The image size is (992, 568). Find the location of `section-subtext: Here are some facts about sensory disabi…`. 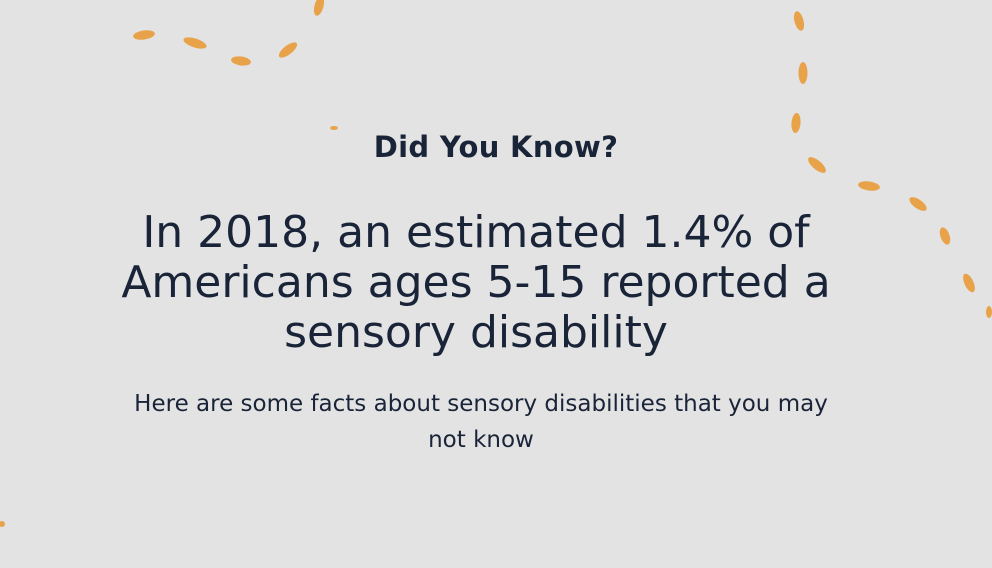

section-subtext: Here are some facts about sensory disabi… is located at coordinates (481, 422).